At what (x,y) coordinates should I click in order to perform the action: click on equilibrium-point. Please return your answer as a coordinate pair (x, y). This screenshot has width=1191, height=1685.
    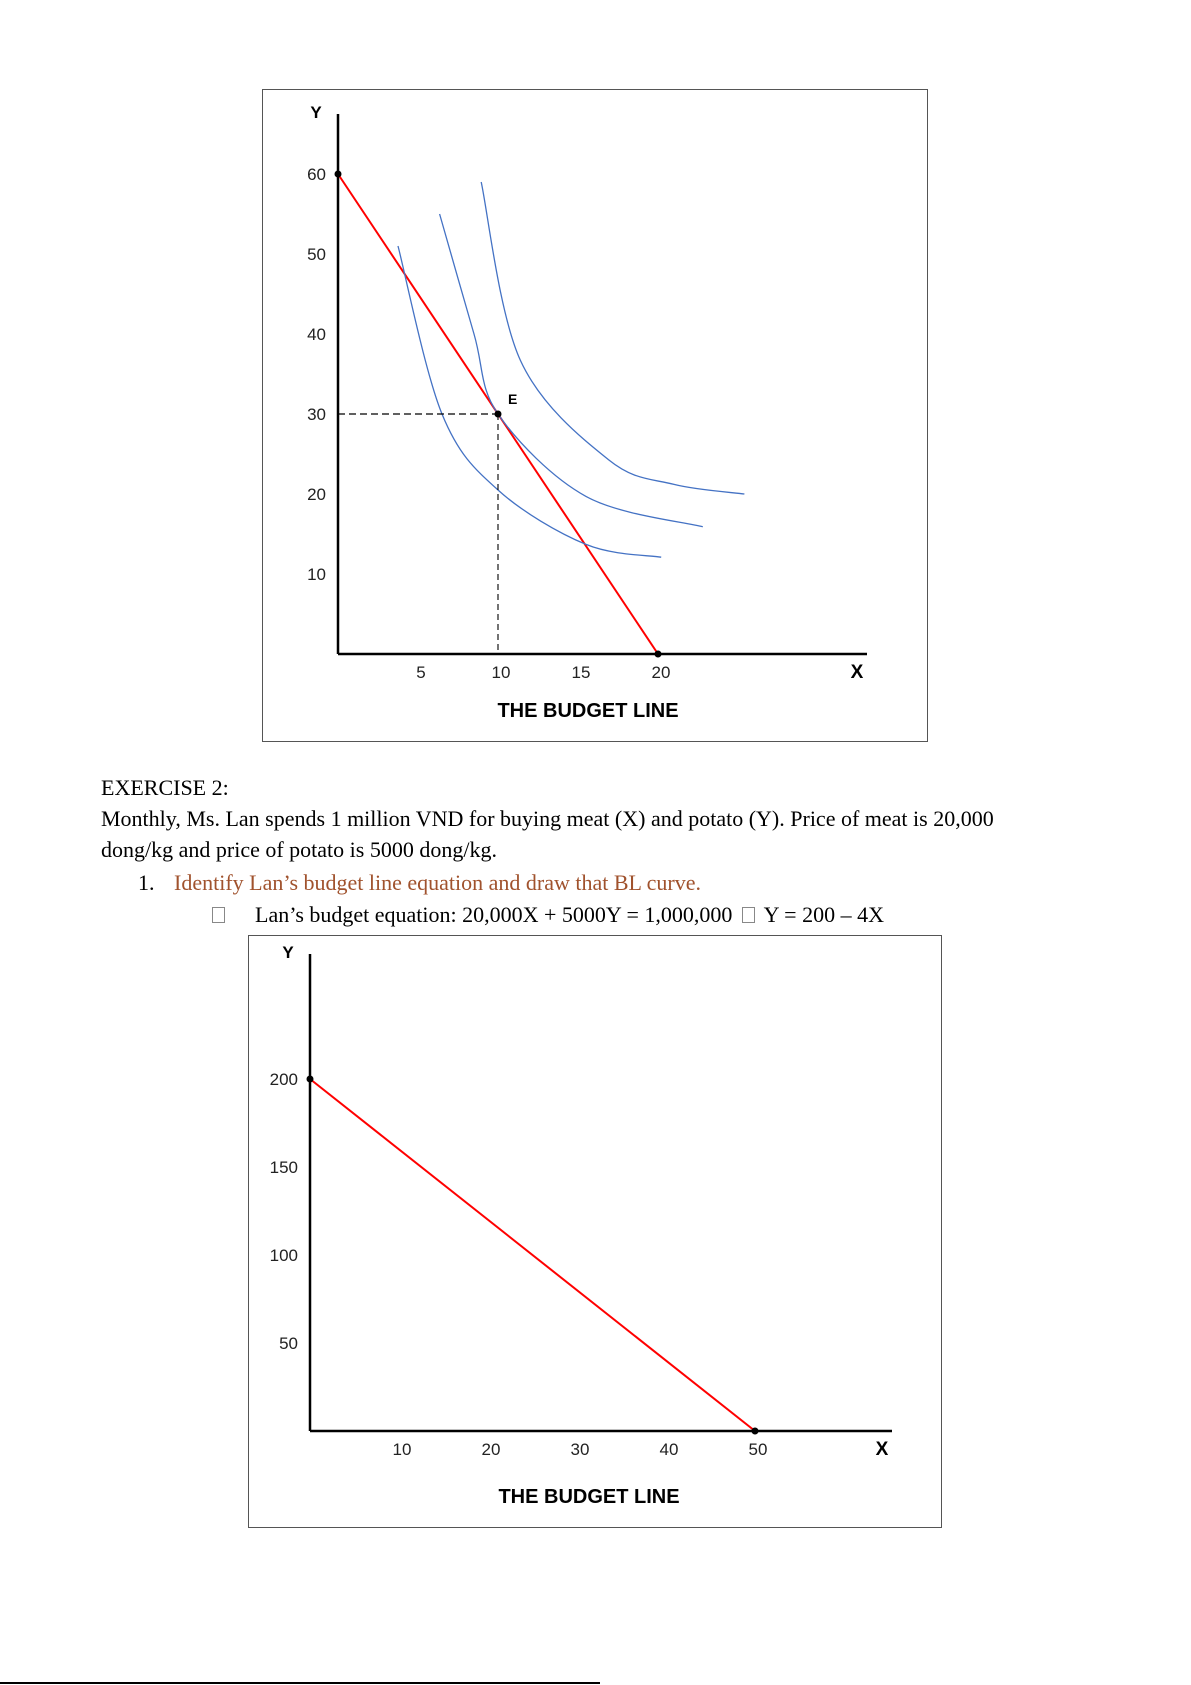
    Looking at the image, I should click on (498, 414).